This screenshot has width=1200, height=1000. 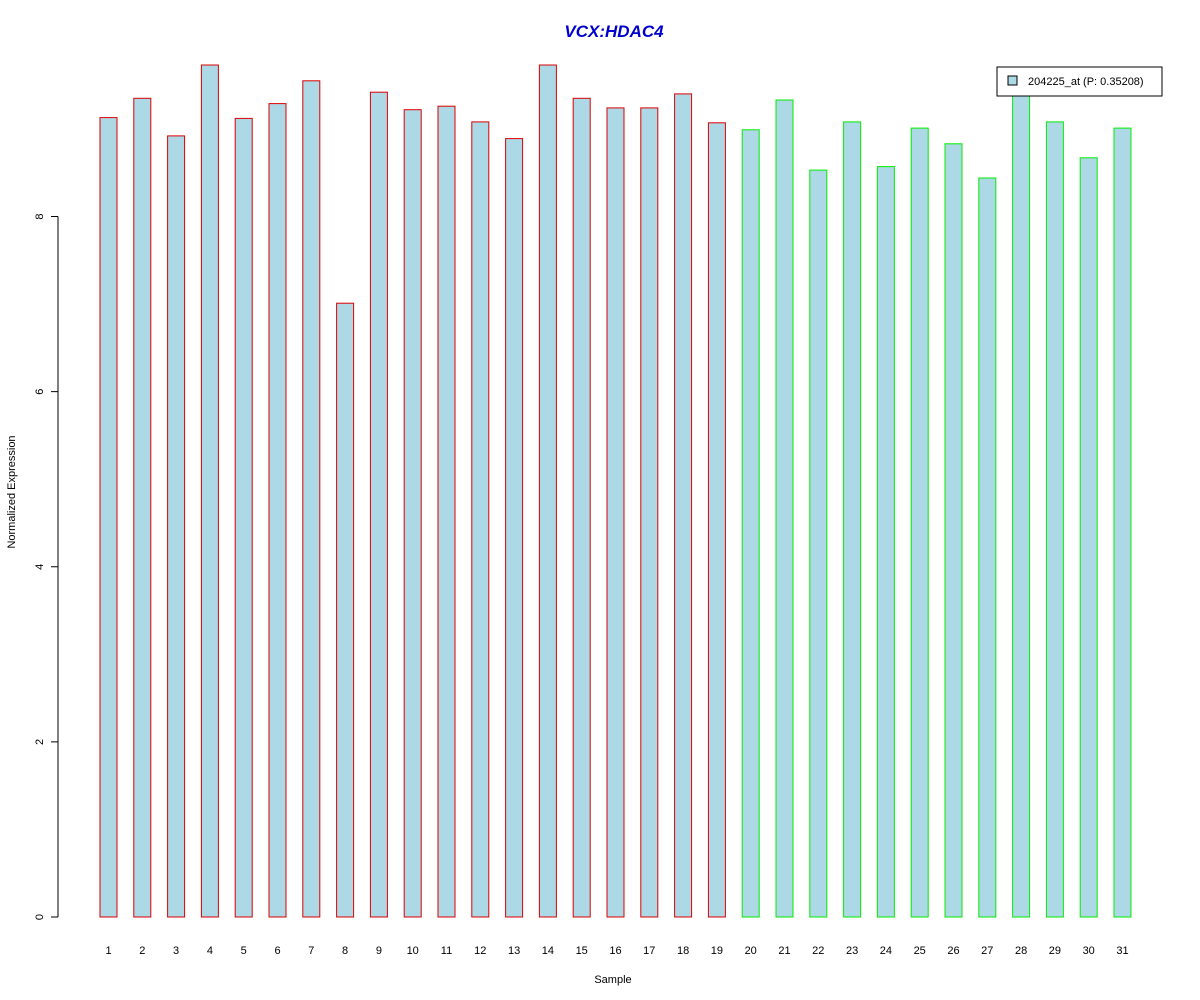 I want to click on y-axis-label: Normalized Expression, so click(x=12, y=491).